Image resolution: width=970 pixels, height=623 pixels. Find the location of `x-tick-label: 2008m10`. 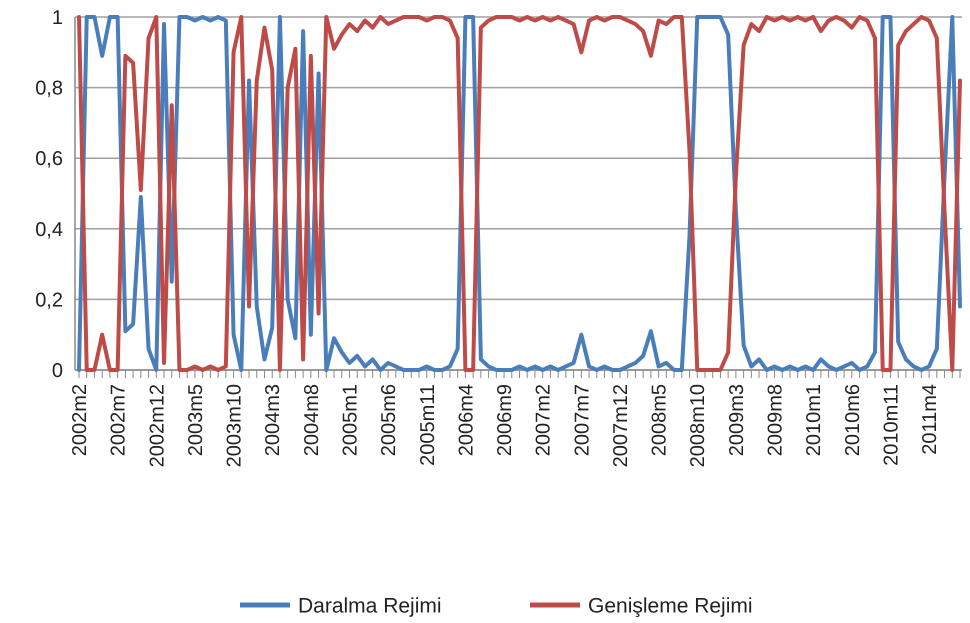

x-tick-label: 2008m10 is located at coordinates (698, 426).